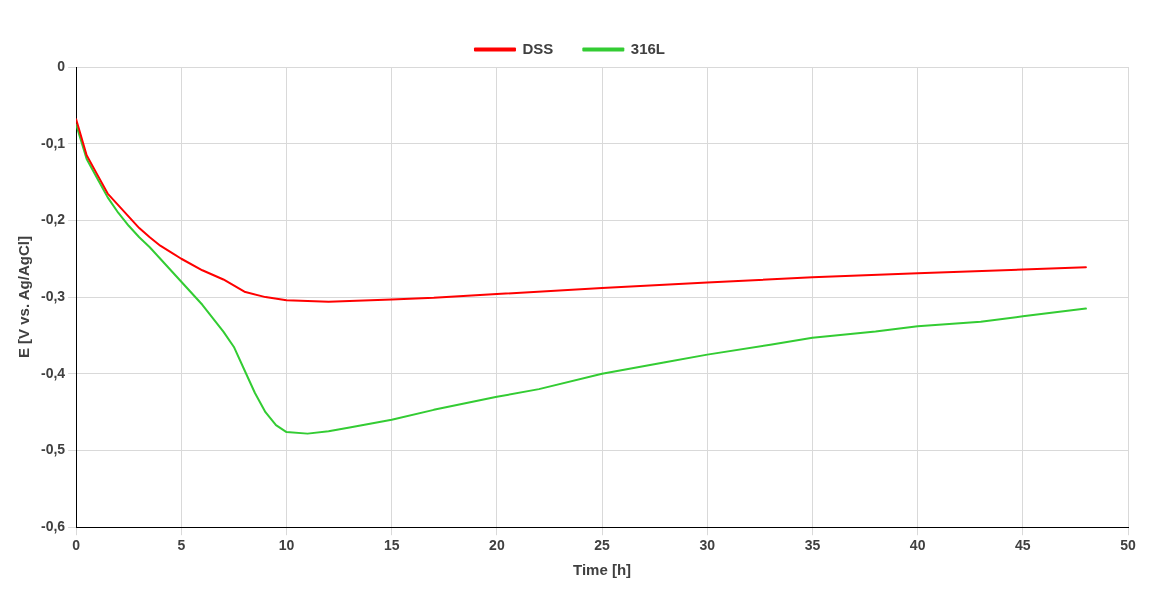 Image resolution: width=1152 pixels, height=596 pixels. I want to click on x-tick-label: 50, so click(1128, 545).